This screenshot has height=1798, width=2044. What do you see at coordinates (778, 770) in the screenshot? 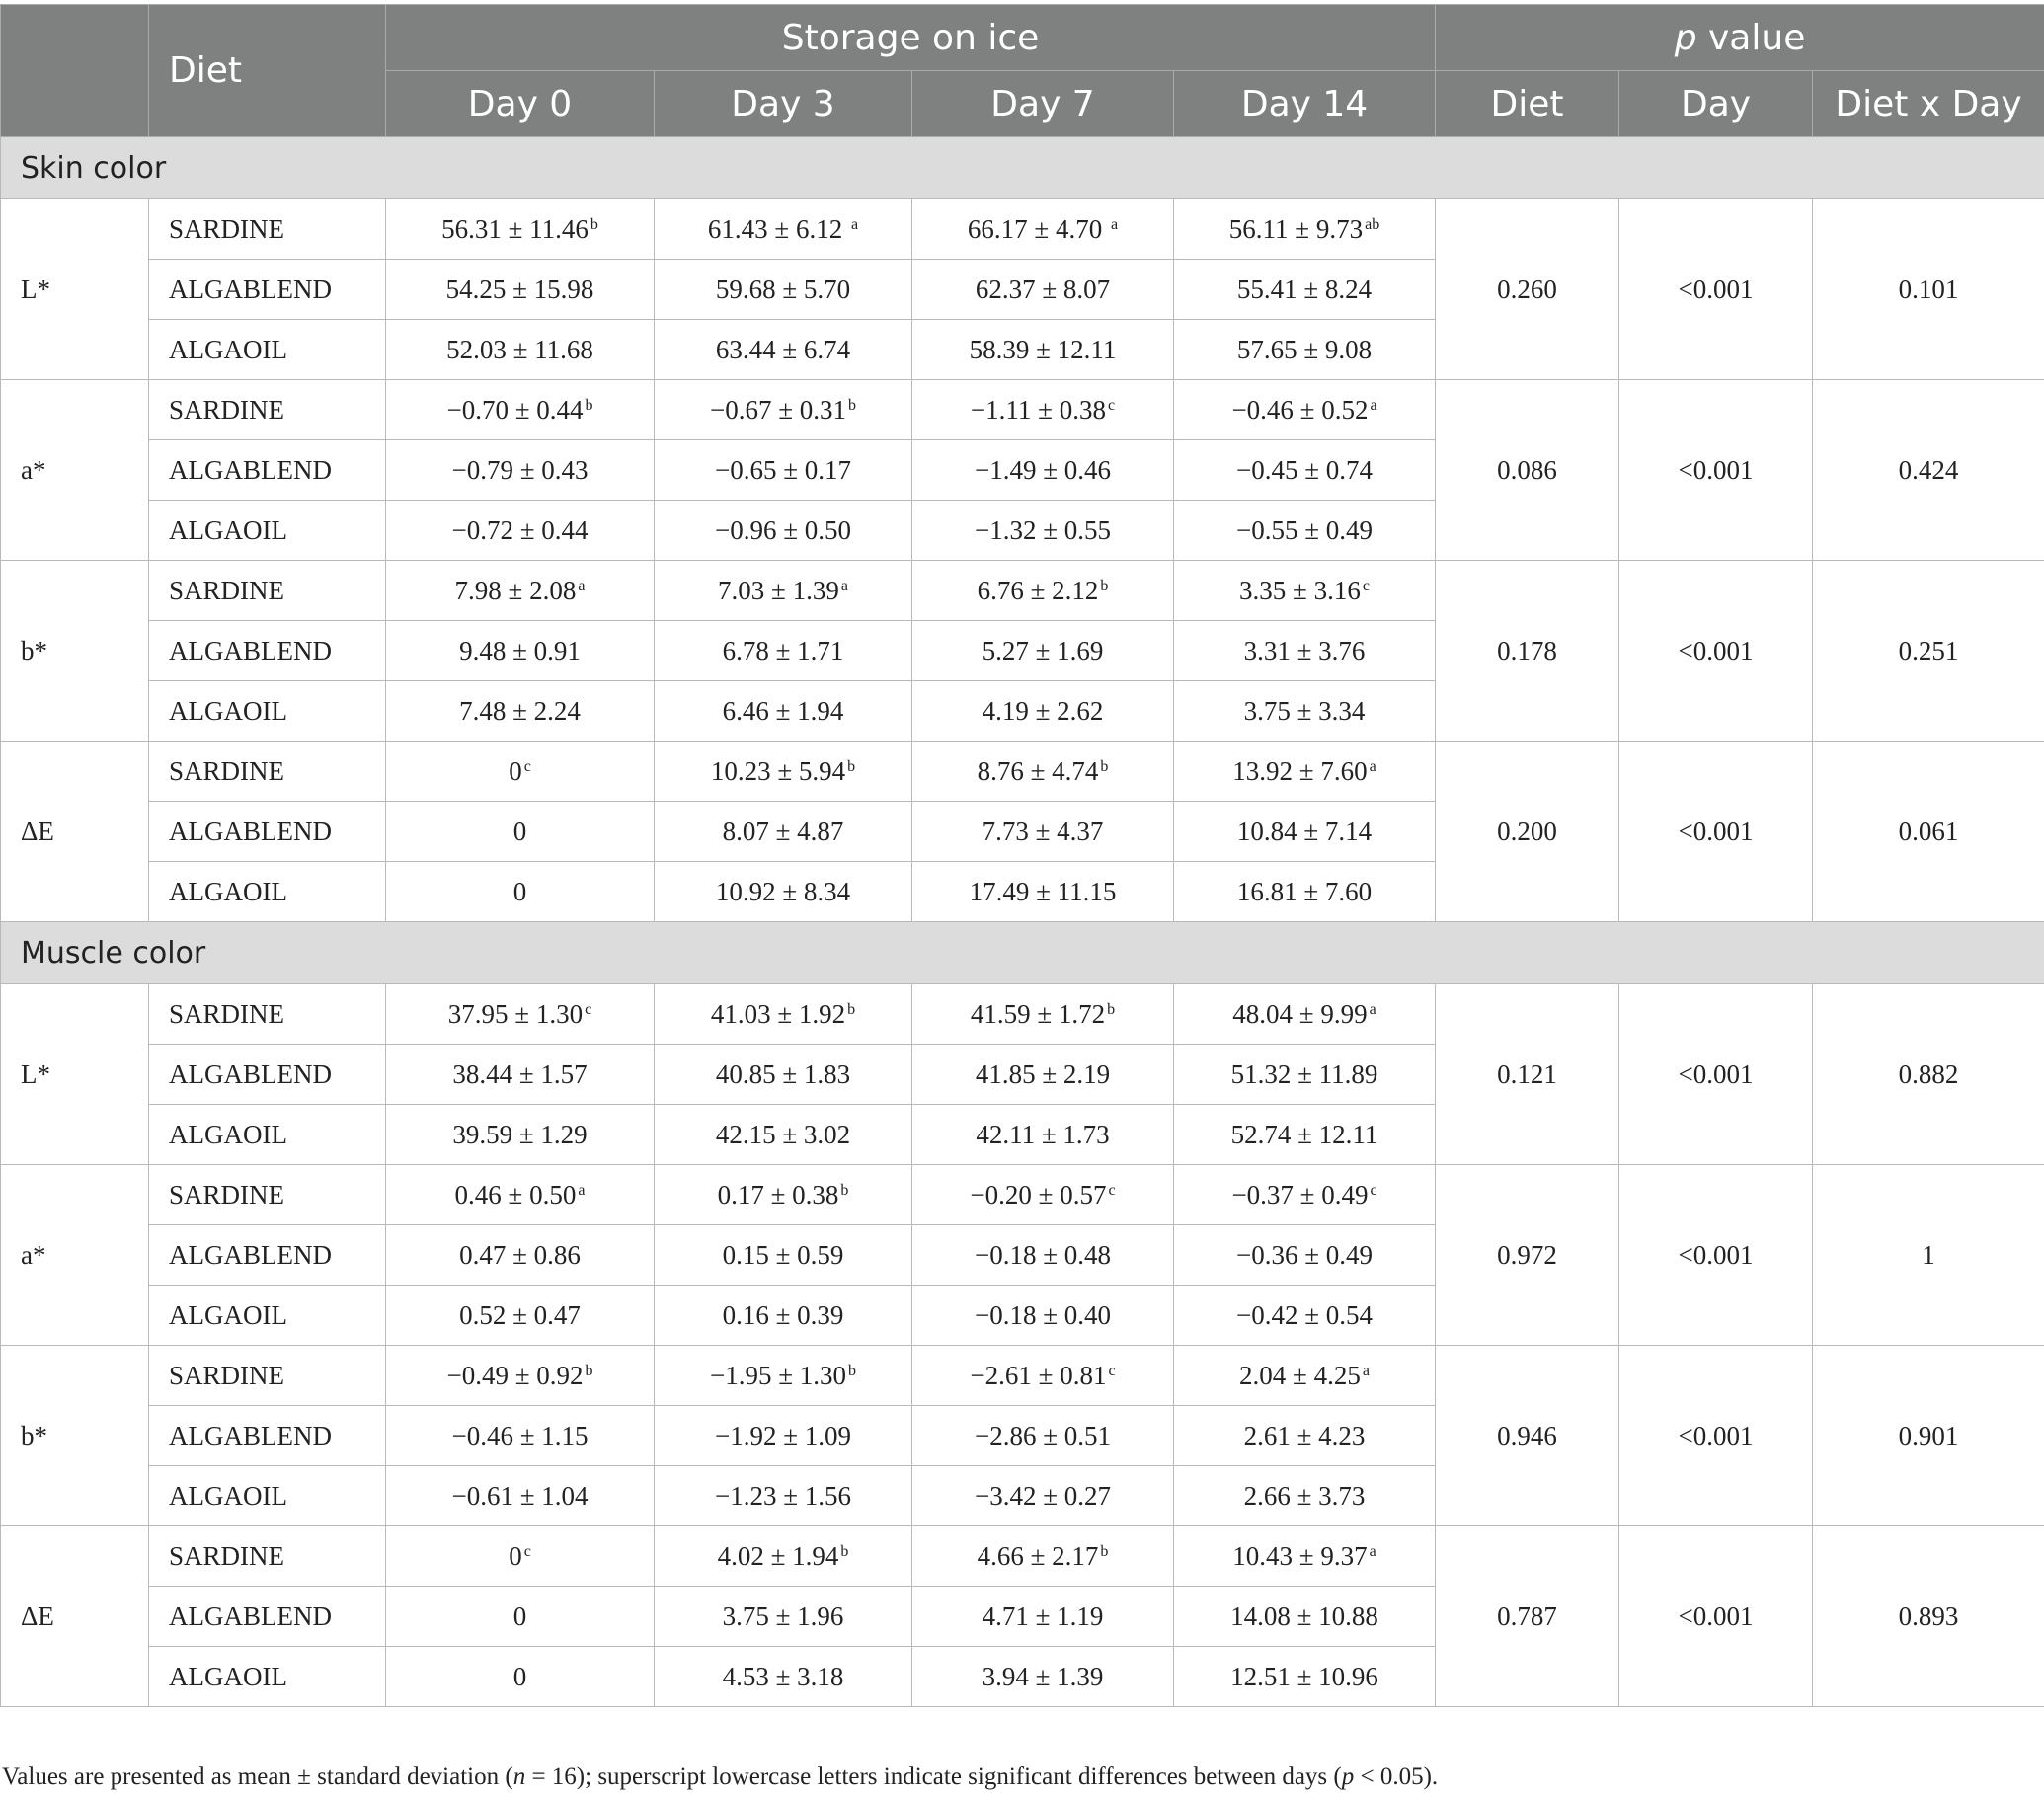
I see `mean-sd-value: 10.23 ± 5.94` at bounding box center [778, 770].